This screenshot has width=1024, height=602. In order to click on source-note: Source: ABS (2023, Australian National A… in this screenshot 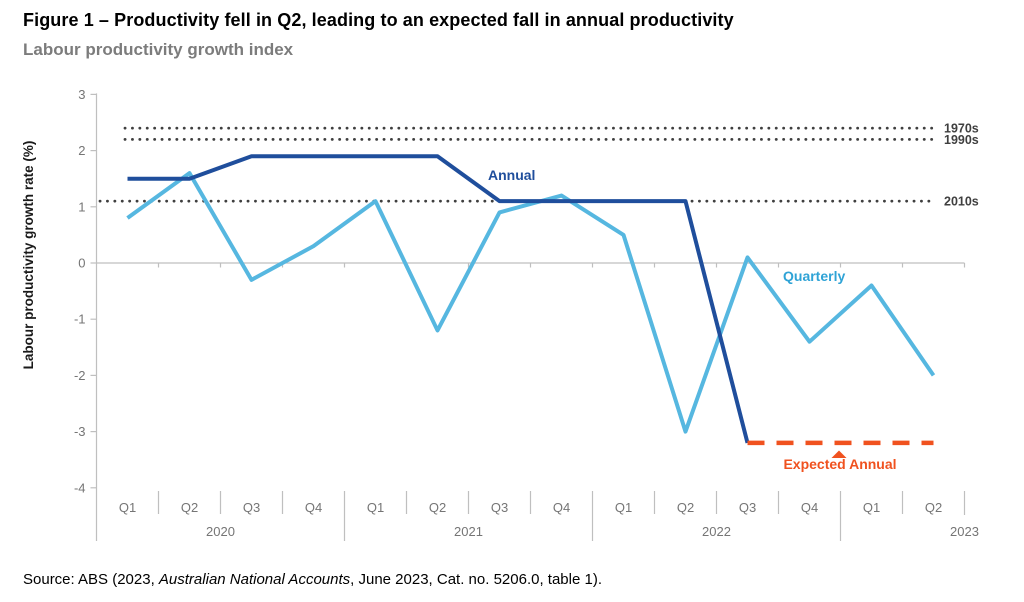, I will do `click(312, 579)`.